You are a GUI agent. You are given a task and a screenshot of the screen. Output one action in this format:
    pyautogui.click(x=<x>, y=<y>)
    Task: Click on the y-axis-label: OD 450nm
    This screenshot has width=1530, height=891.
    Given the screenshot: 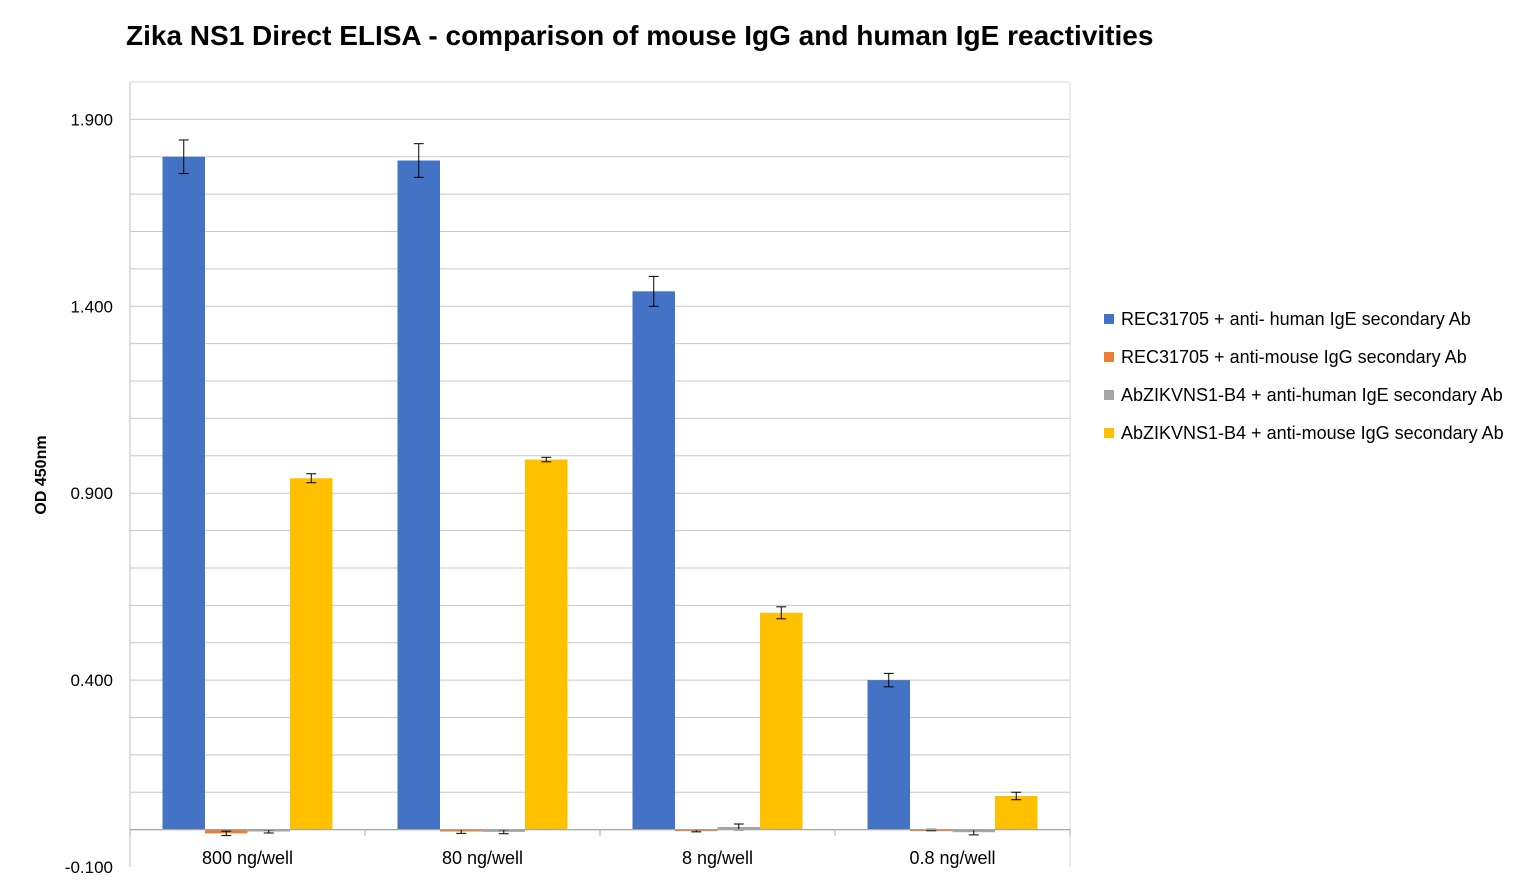 What is the action you would take?
    pyautogui.click(x=41, y=474)
    